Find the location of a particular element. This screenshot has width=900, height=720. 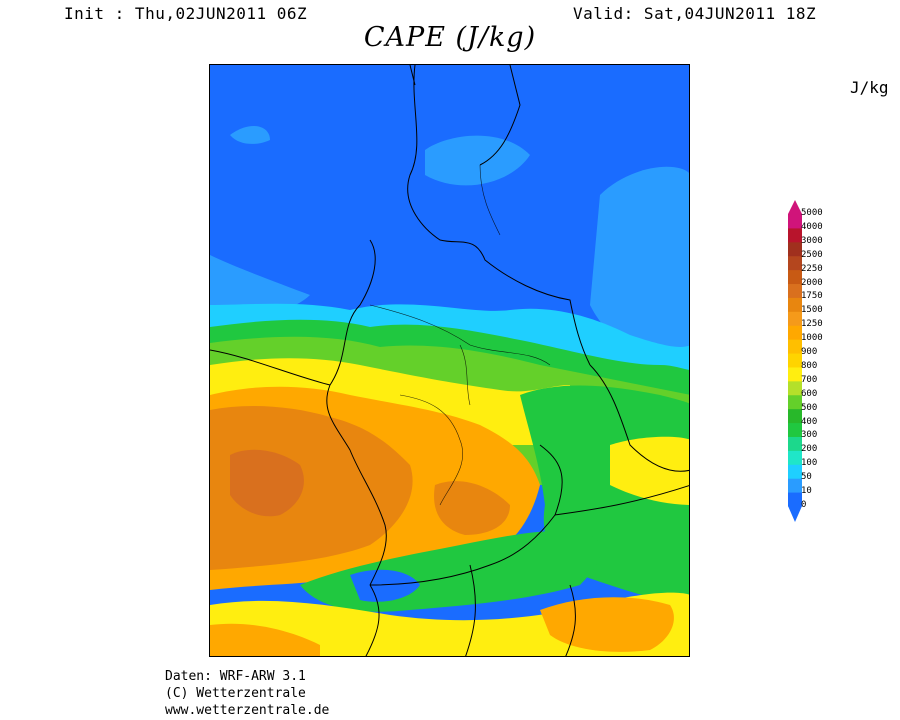

legend-level-label: 1500 is located at coordinates (812, 310).